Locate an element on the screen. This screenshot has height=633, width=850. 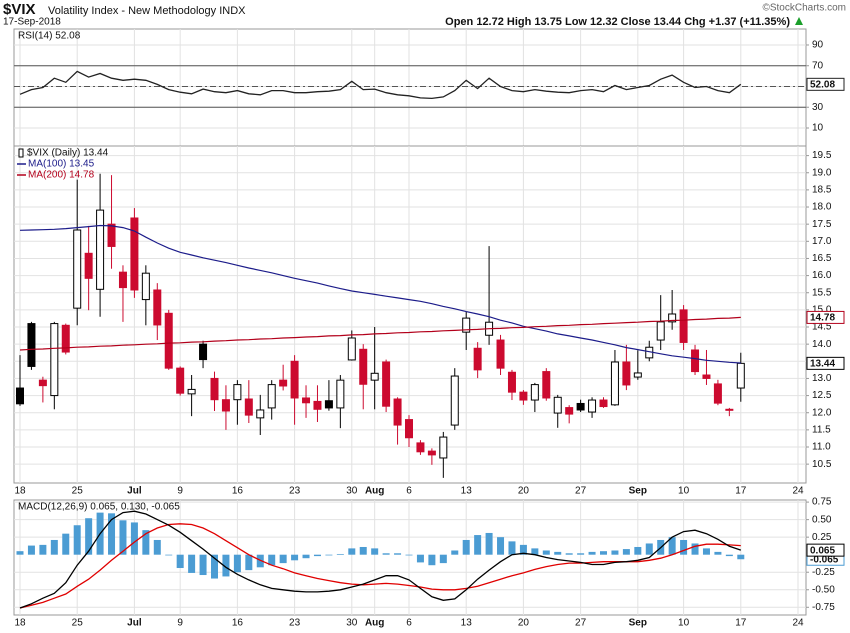
date: 17-Sep-2018 is located at coordinates (32, 22).